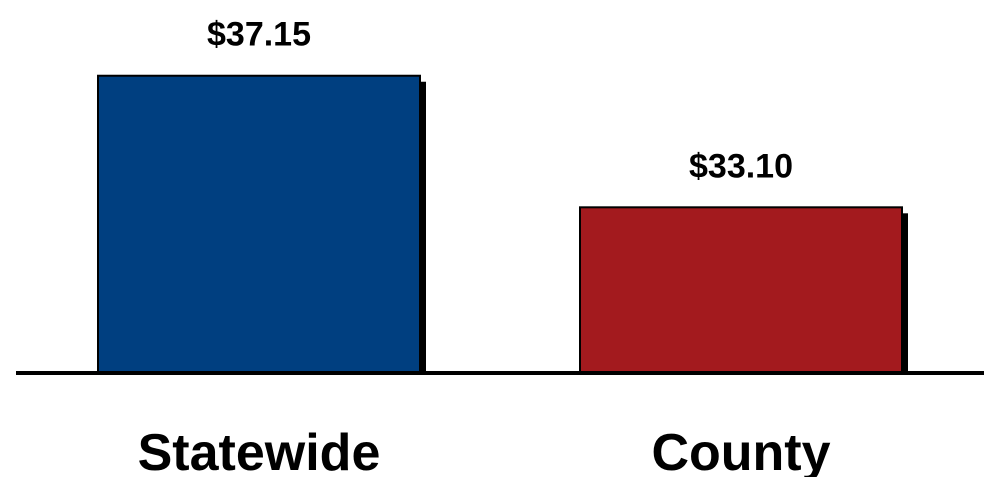  I want to click on bar-county, so click(741, 290).